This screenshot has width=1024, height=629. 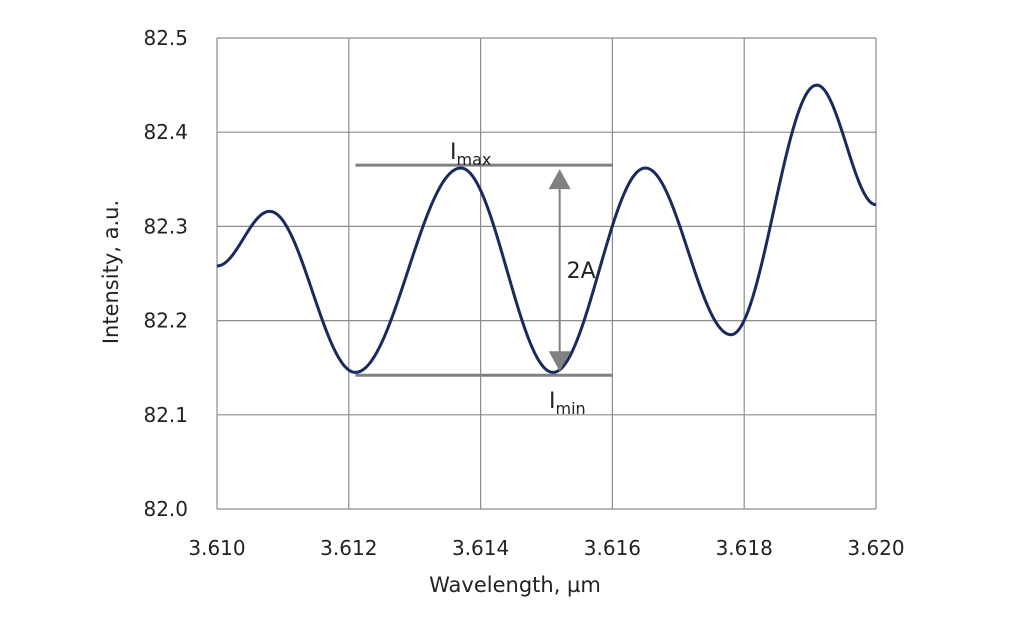 I want to click on y-tick-label: 82.2, so click(x=165, y=321).